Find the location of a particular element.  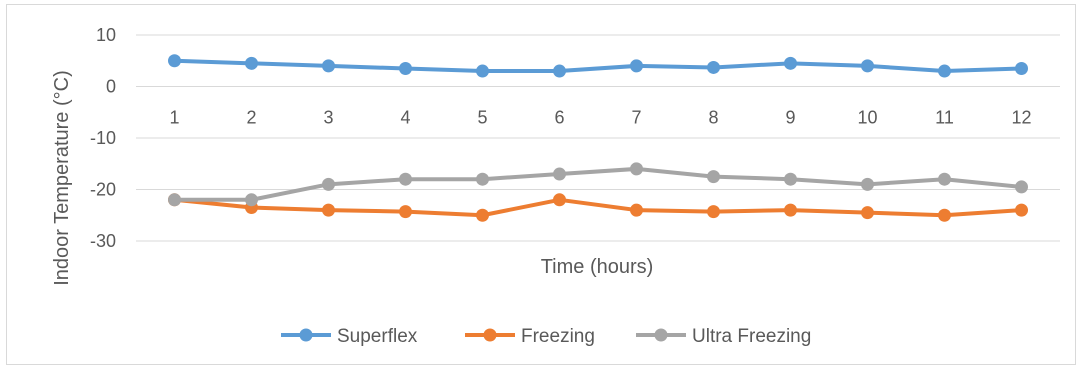

y-tick-label: -10 is located at coordinates (103, 138).